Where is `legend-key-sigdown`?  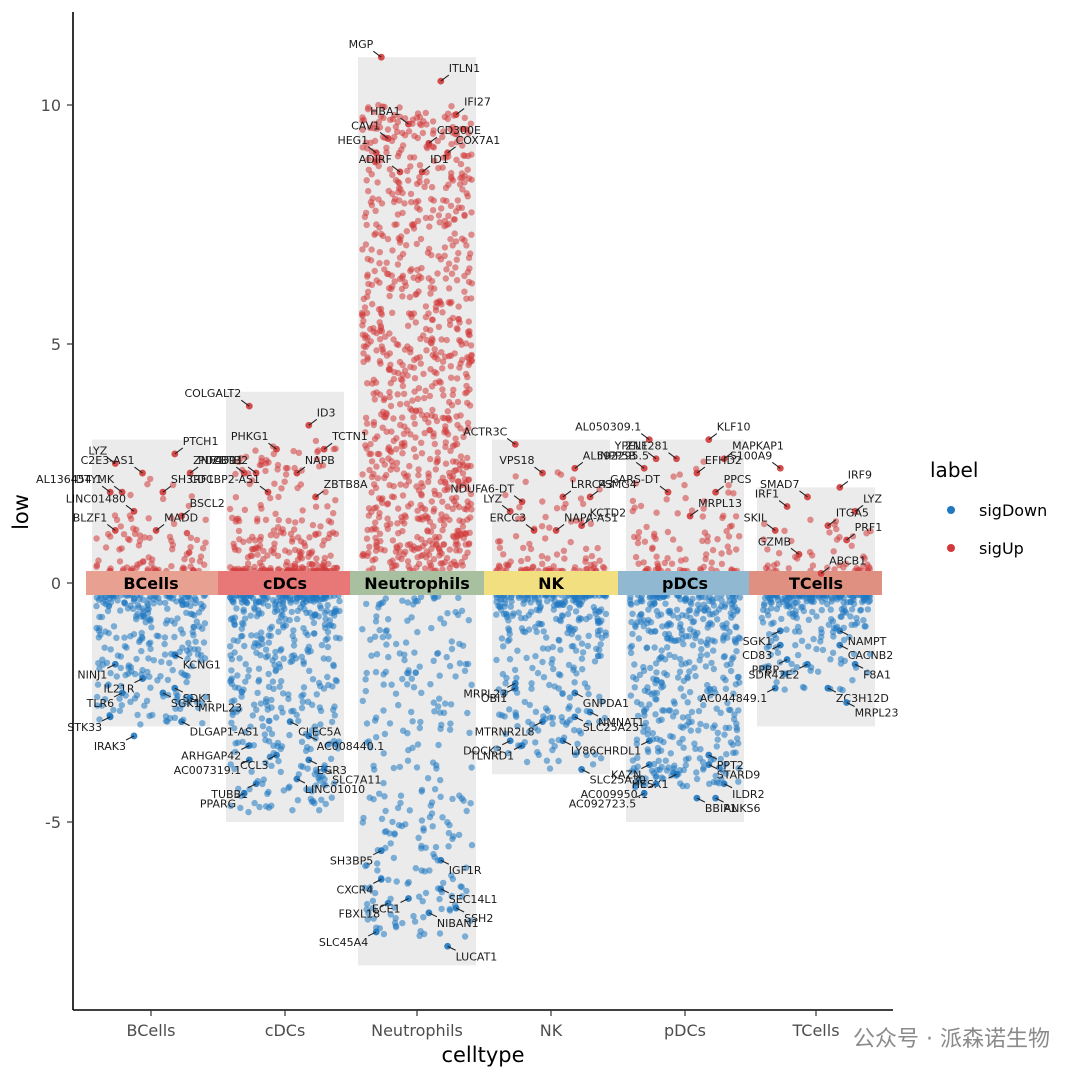
legend-key-sigdown is located at coordinates (951, 510).